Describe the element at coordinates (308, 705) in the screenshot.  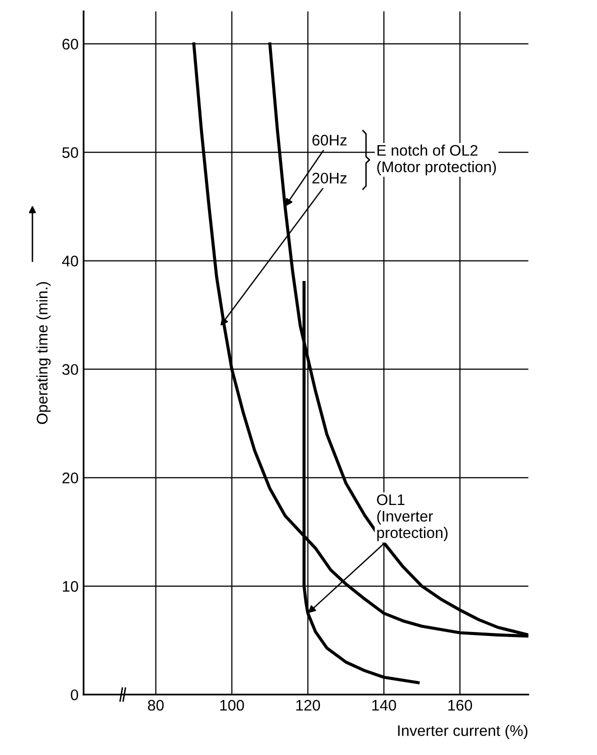
I see `x-tick-label: 120` at that location.